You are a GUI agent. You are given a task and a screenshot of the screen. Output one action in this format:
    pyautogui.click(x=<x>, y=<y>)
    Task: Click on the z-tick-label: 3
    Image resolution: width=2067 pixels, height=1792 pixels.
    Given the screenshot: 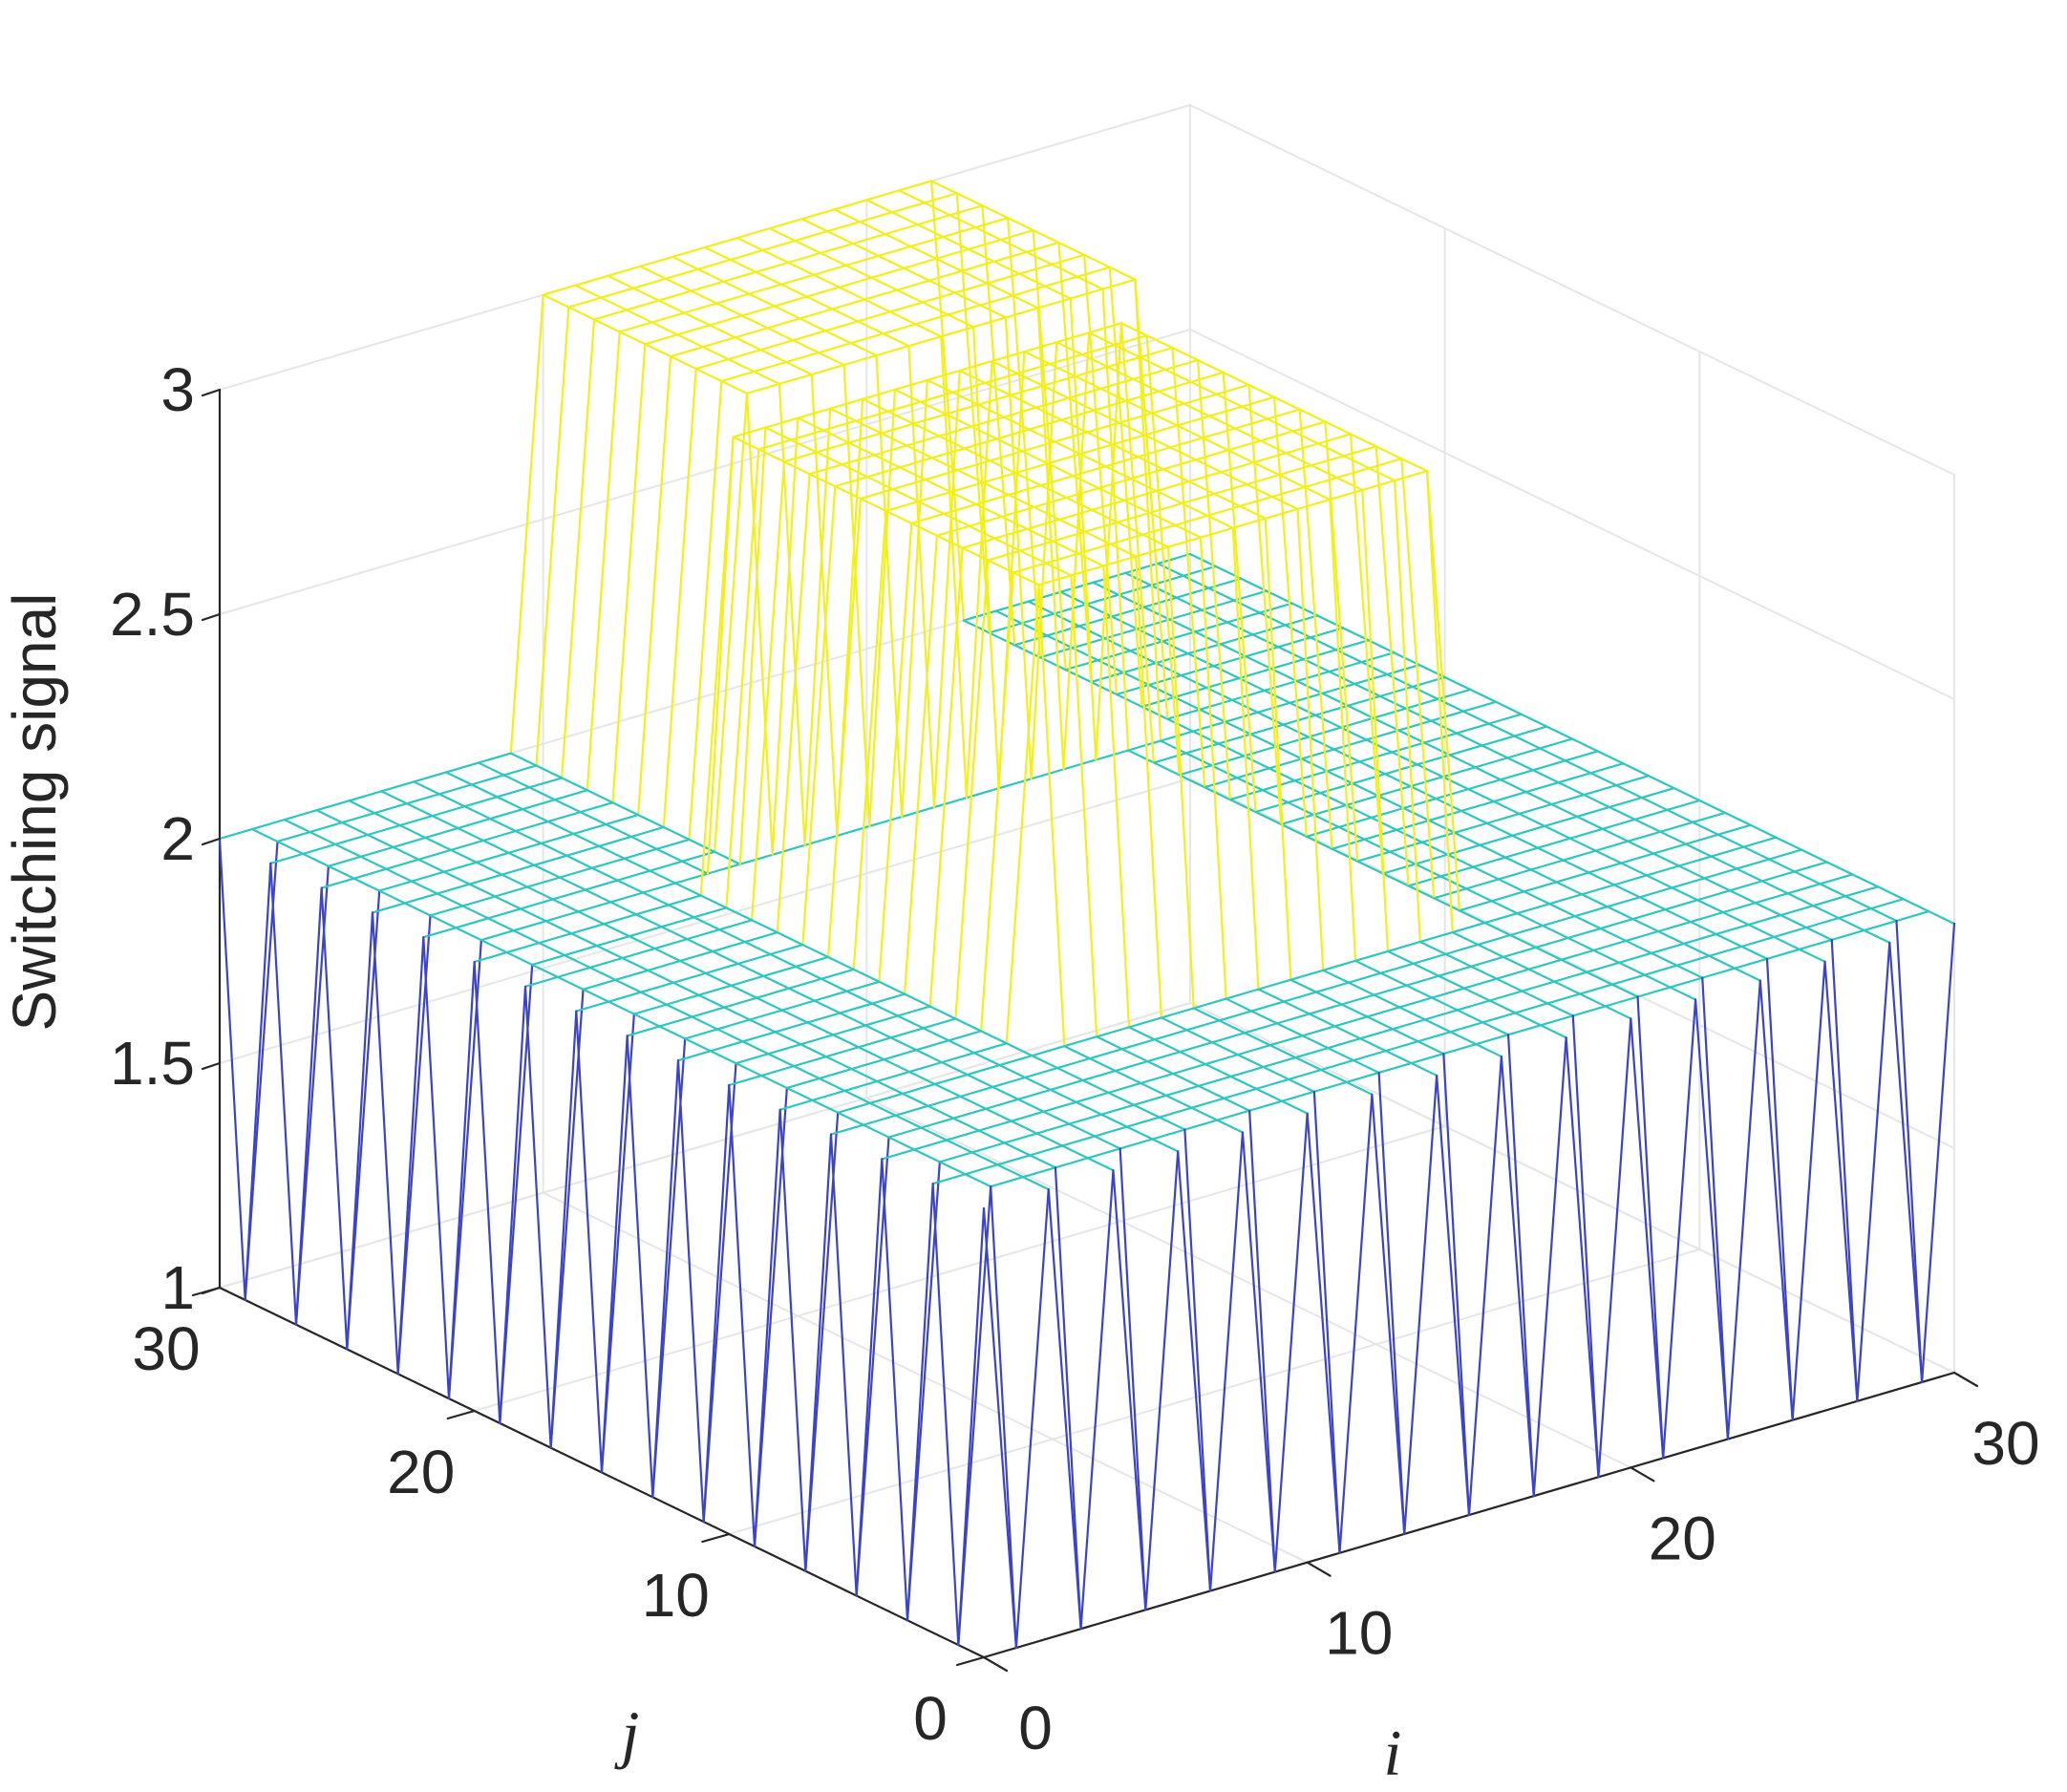 What is the action you would take?
    pyautogui.click(x=177, y=389)
    